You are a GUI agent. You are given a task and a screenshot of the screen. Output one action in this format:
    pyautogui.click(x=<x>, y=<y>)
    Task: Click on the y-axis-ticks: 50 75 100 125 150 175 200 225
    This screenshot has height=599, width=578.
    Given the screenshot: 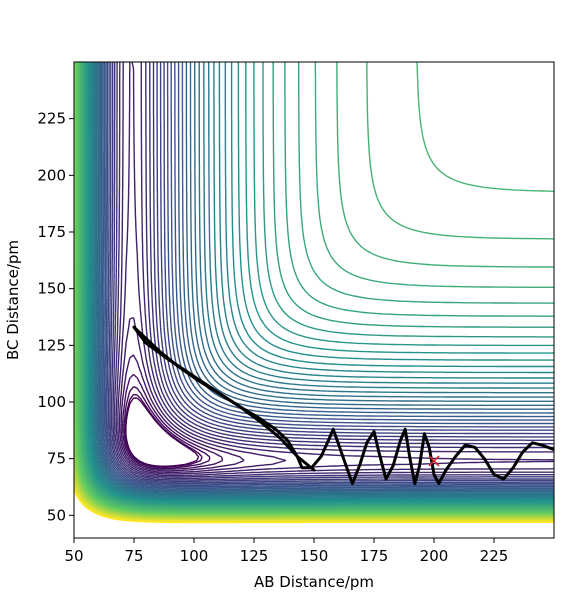 What is the action you would take?
    pyautogui.click(x=55, y=317)
    